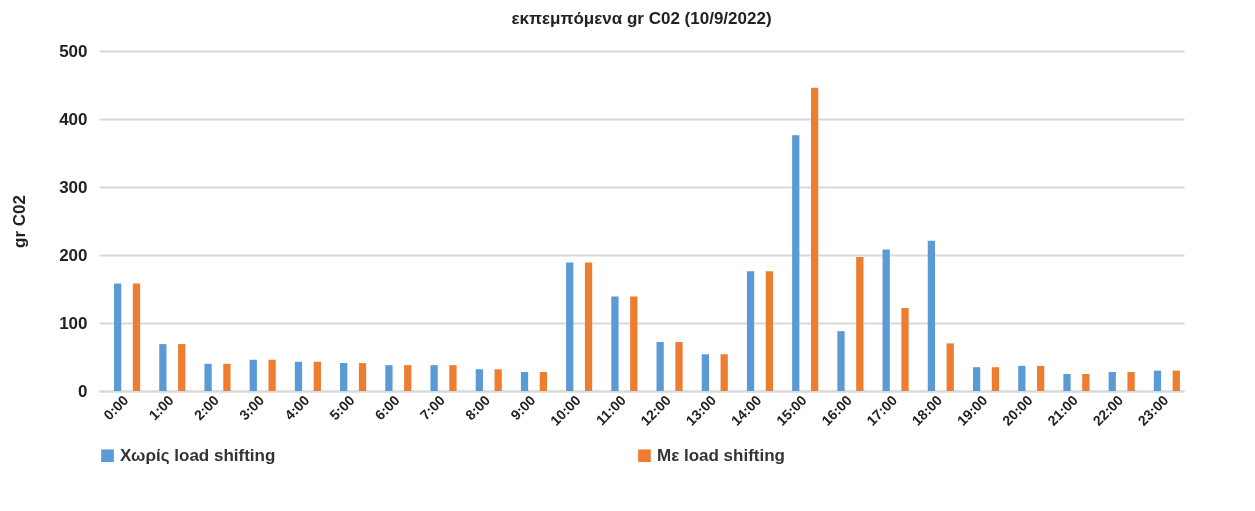  I want to click on y-tick-label: 0, so click(83, 391).